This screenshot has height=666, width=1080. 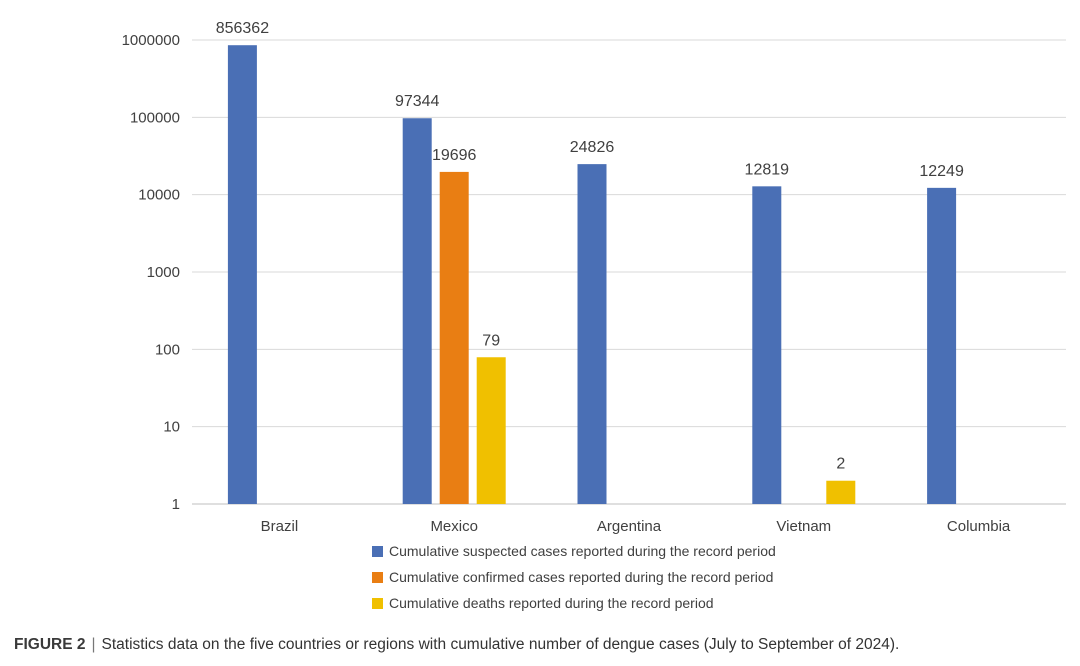 What do you see at coordinates (454, 526) in the screenshot?
I see `x-tick-label: Mexico` at bounding box center [454, 526].